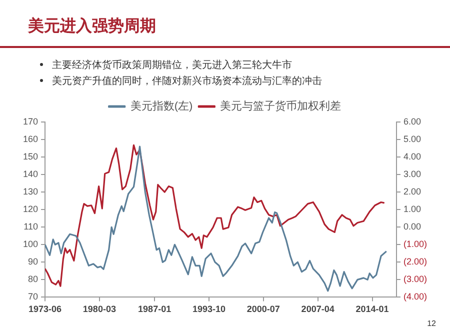 The width and height of the screenshot is (450, 335). Describe the element at coordinates (33, 279) in the screenshot. I see `y-tick-label: 80` at that location.